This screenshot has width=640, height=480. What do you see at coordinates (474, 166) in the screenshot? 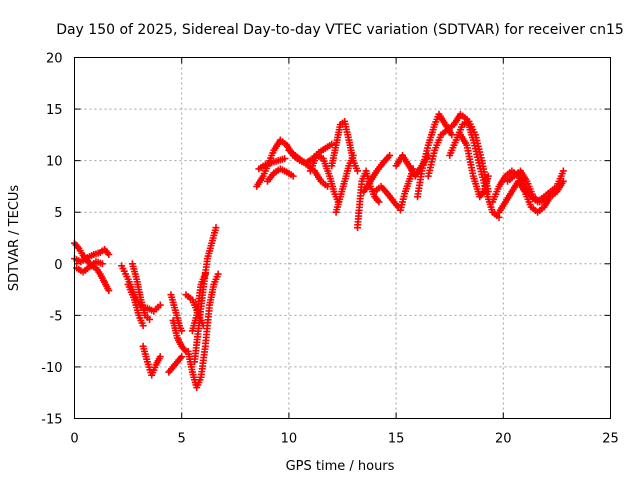
I see `series-track-ad` at bounding box center [474, 166].